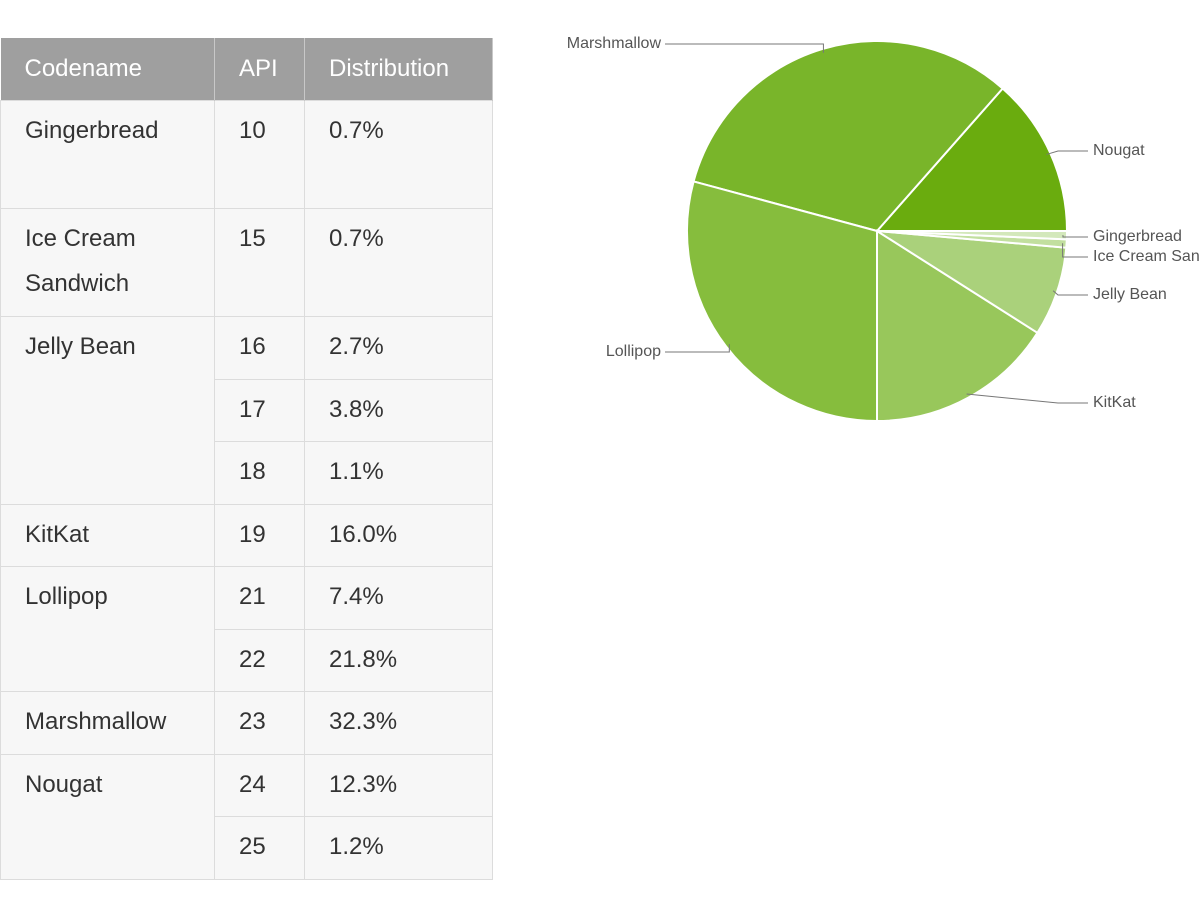  Describe the element at coordinates (1146, 256) in the screenshot. I see `slice-label: Ice Cream Sandwich` at that location.